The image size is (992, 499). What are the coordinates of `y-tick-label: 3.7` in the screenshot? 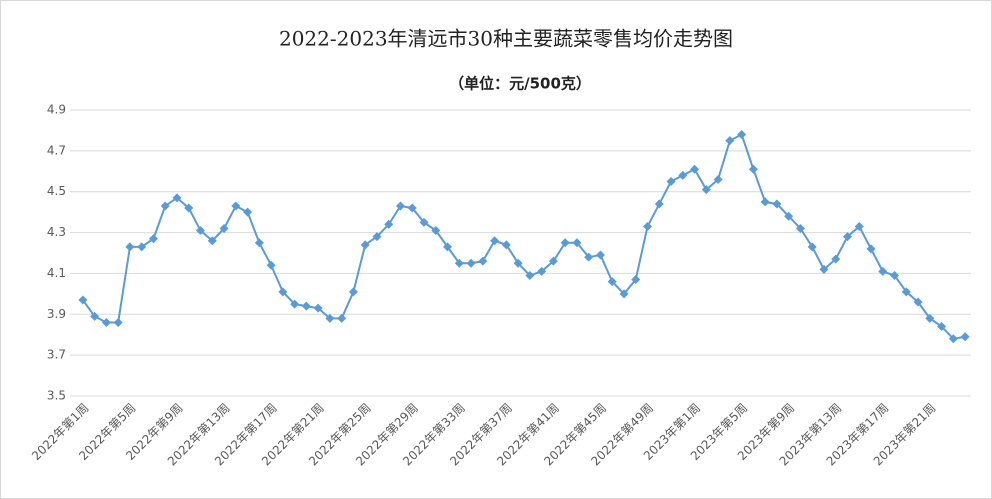 It's located at (56, 355).